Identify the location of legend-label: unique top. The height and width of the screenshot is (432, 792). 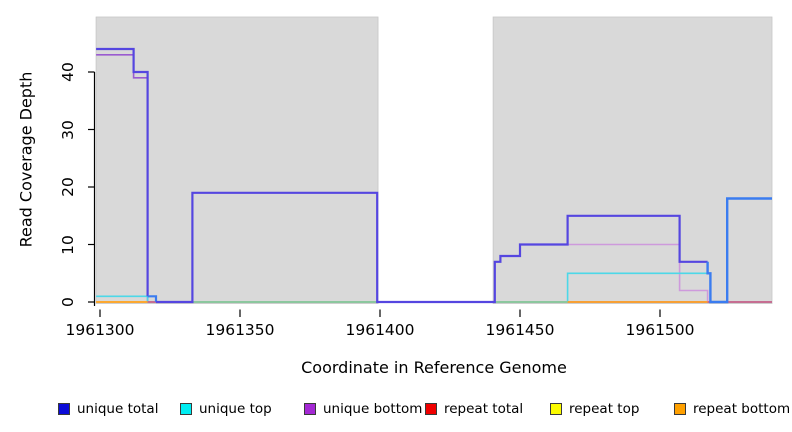
(235, 409).